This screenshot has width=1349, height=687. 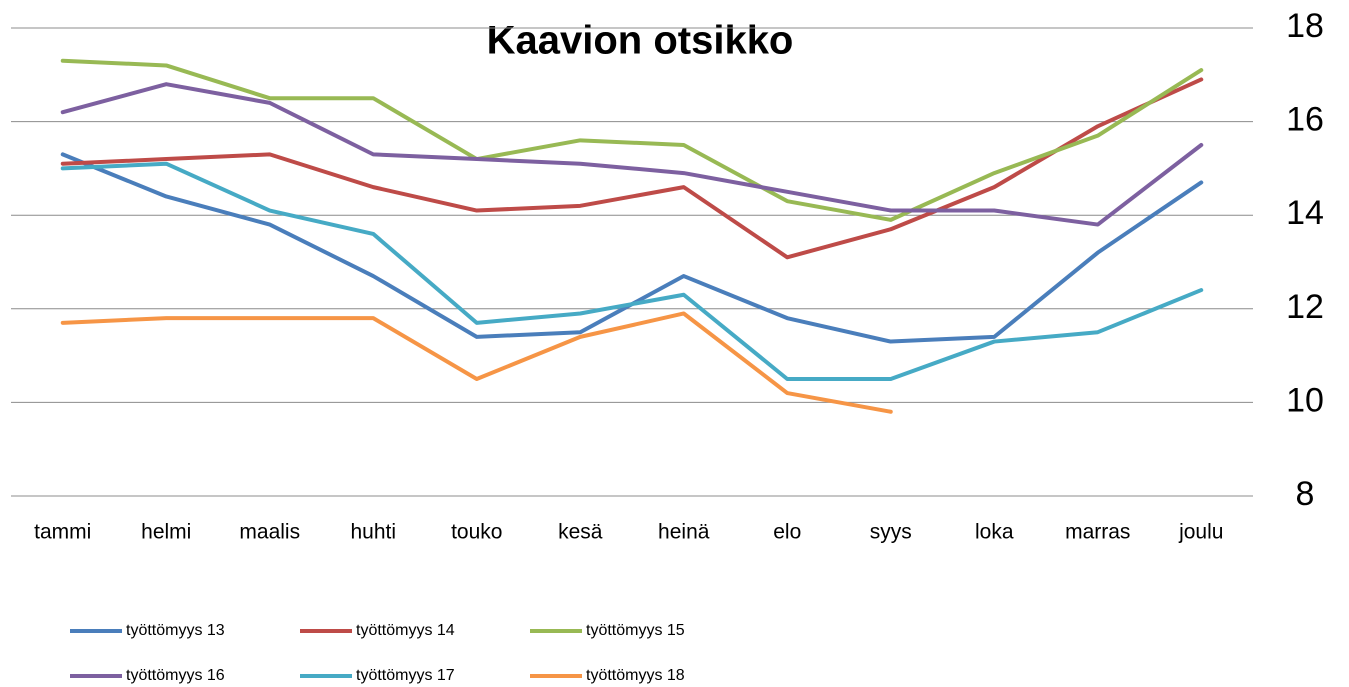 What do you see at coordinates (175, 630) in the screenshot?
I see `legend-label: työttömyys 13` at bounding box center [175, 630].